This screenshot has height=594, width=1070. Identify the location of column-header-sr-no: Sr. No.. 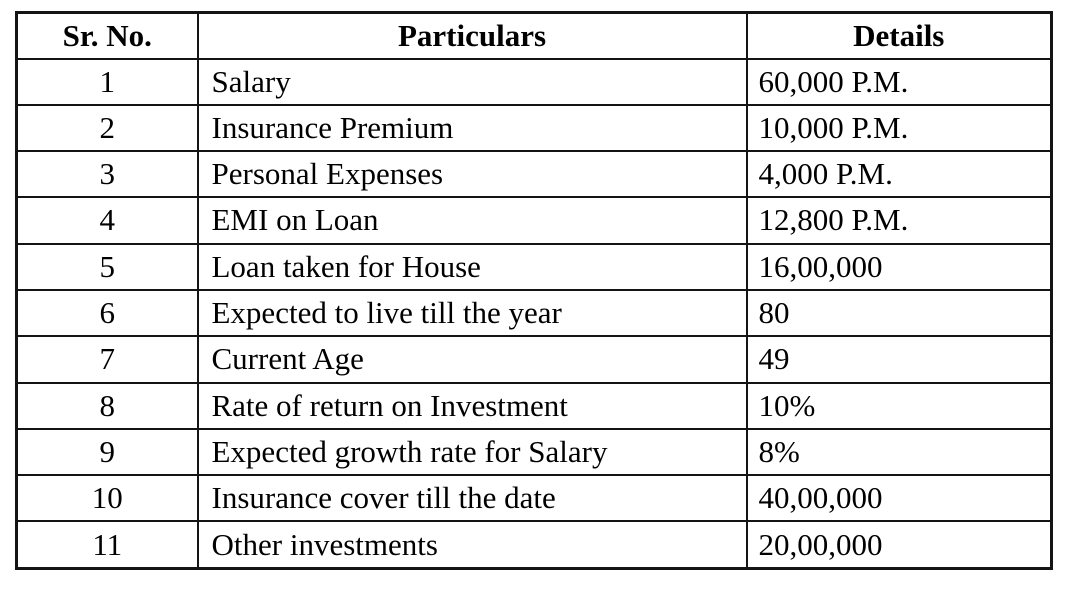
(107, 35).